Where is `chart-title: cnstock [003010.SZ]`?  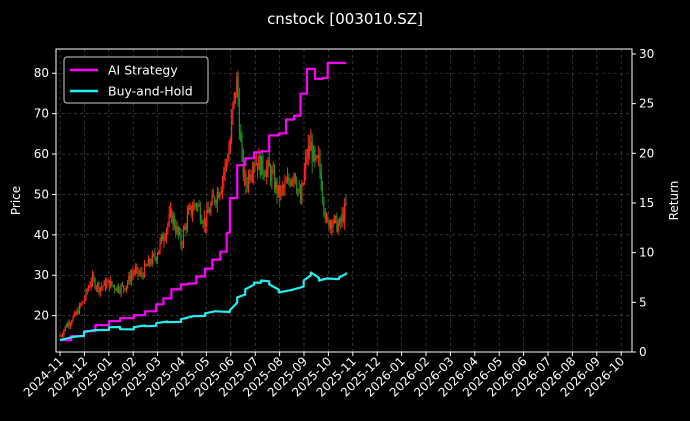
chart-title: cnstock [003010.SZ] is located at coordinates (345, 19).